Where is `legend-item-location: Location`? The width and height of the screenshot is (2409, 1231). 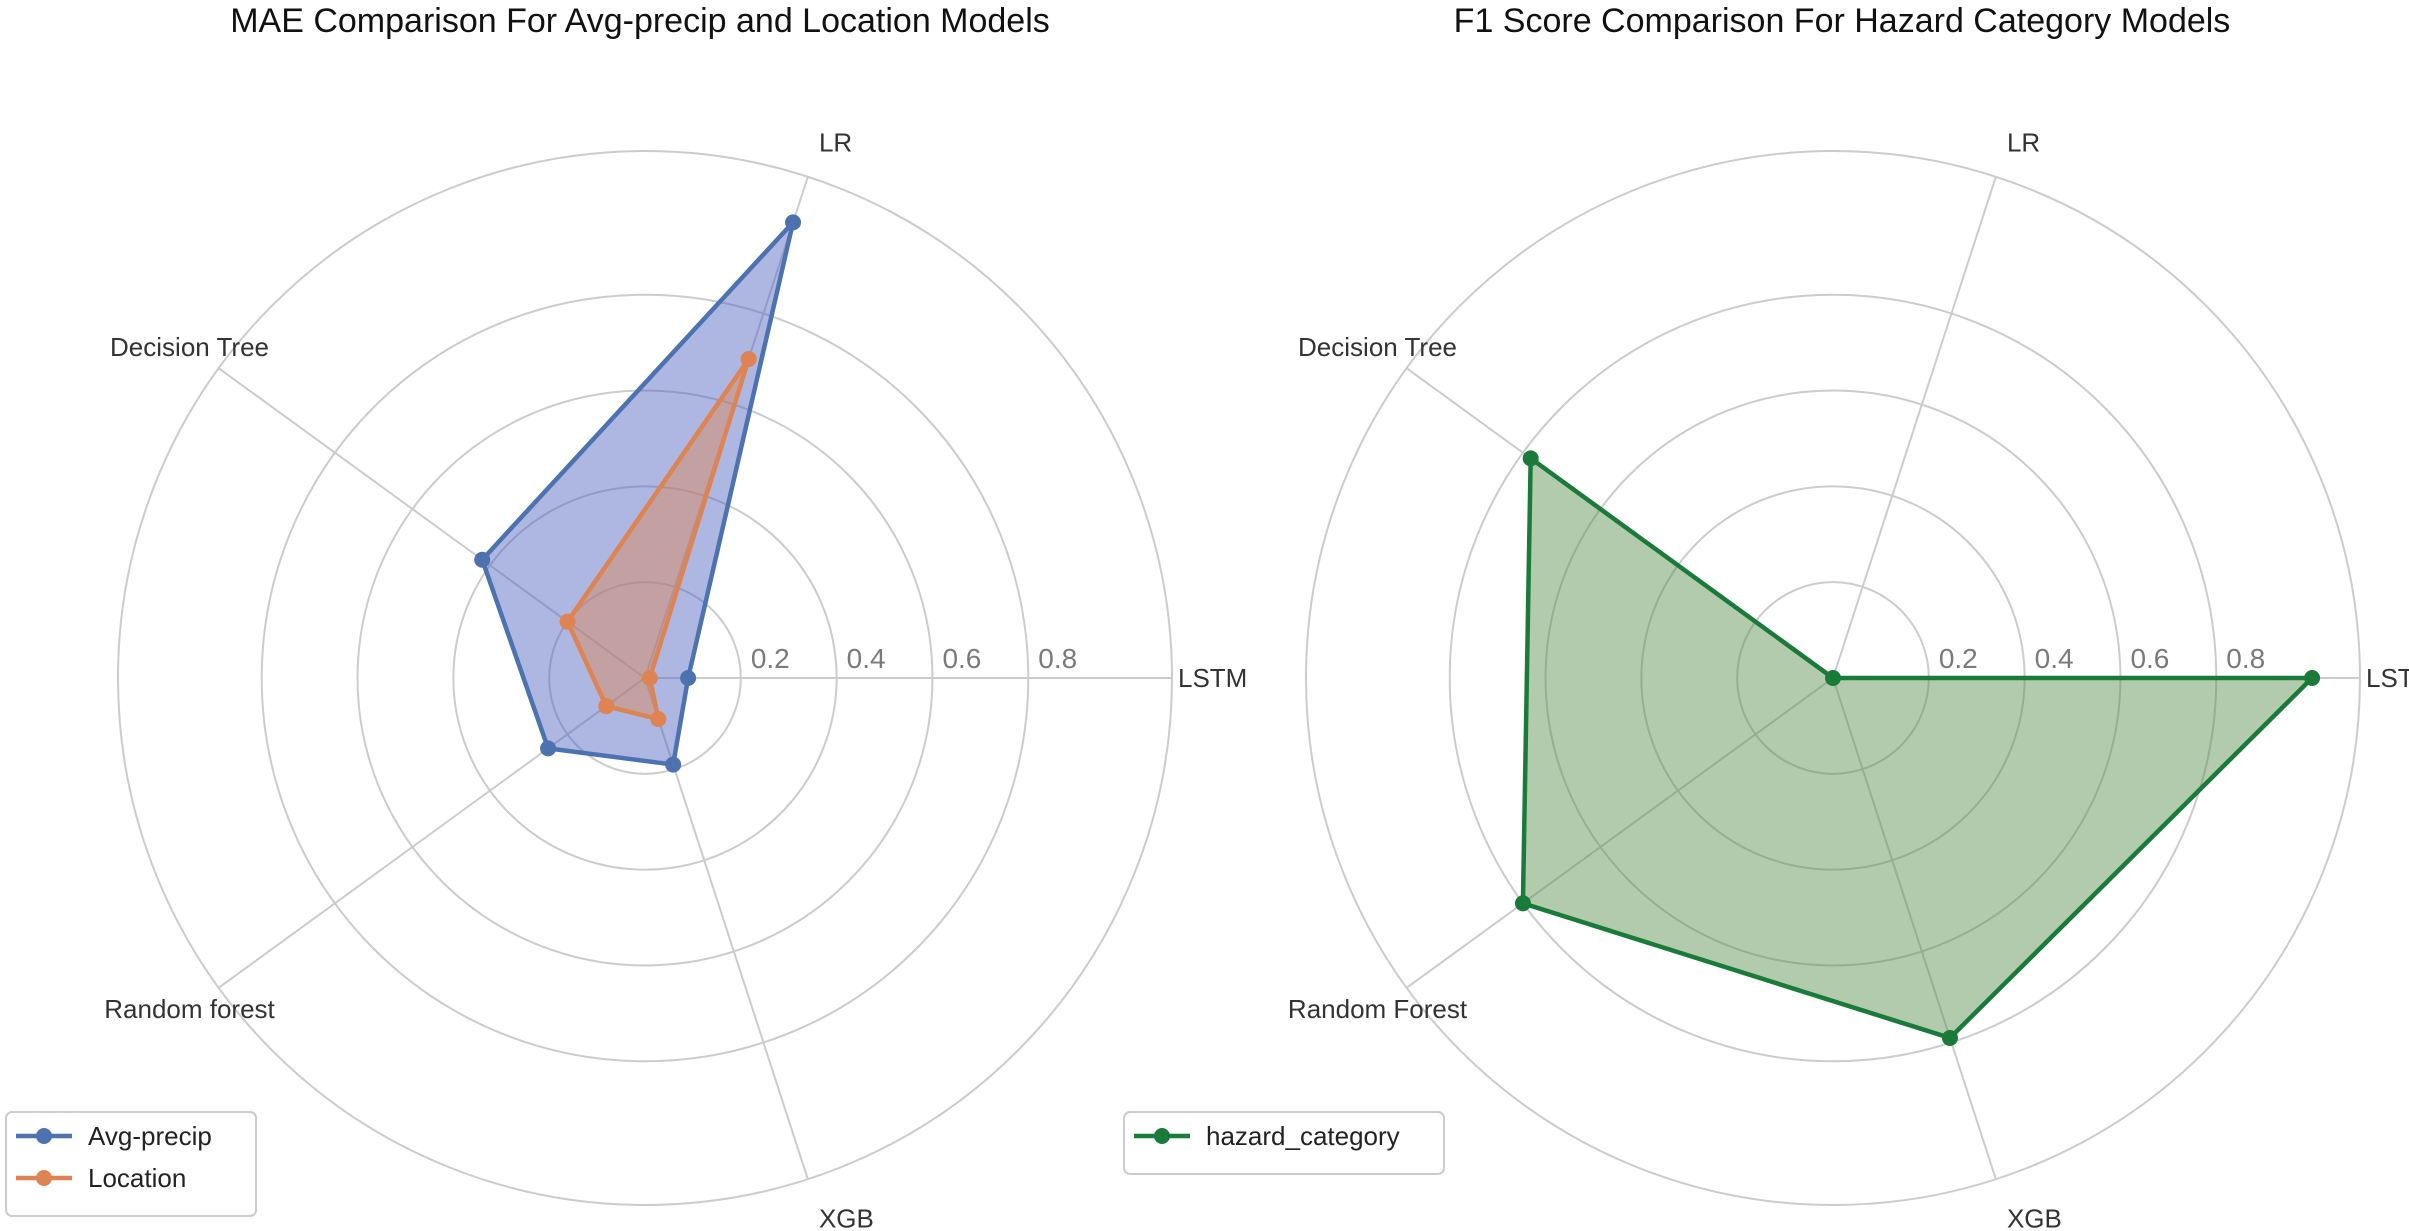
legend-item-location: Location is located at coordinates (101, 1178).